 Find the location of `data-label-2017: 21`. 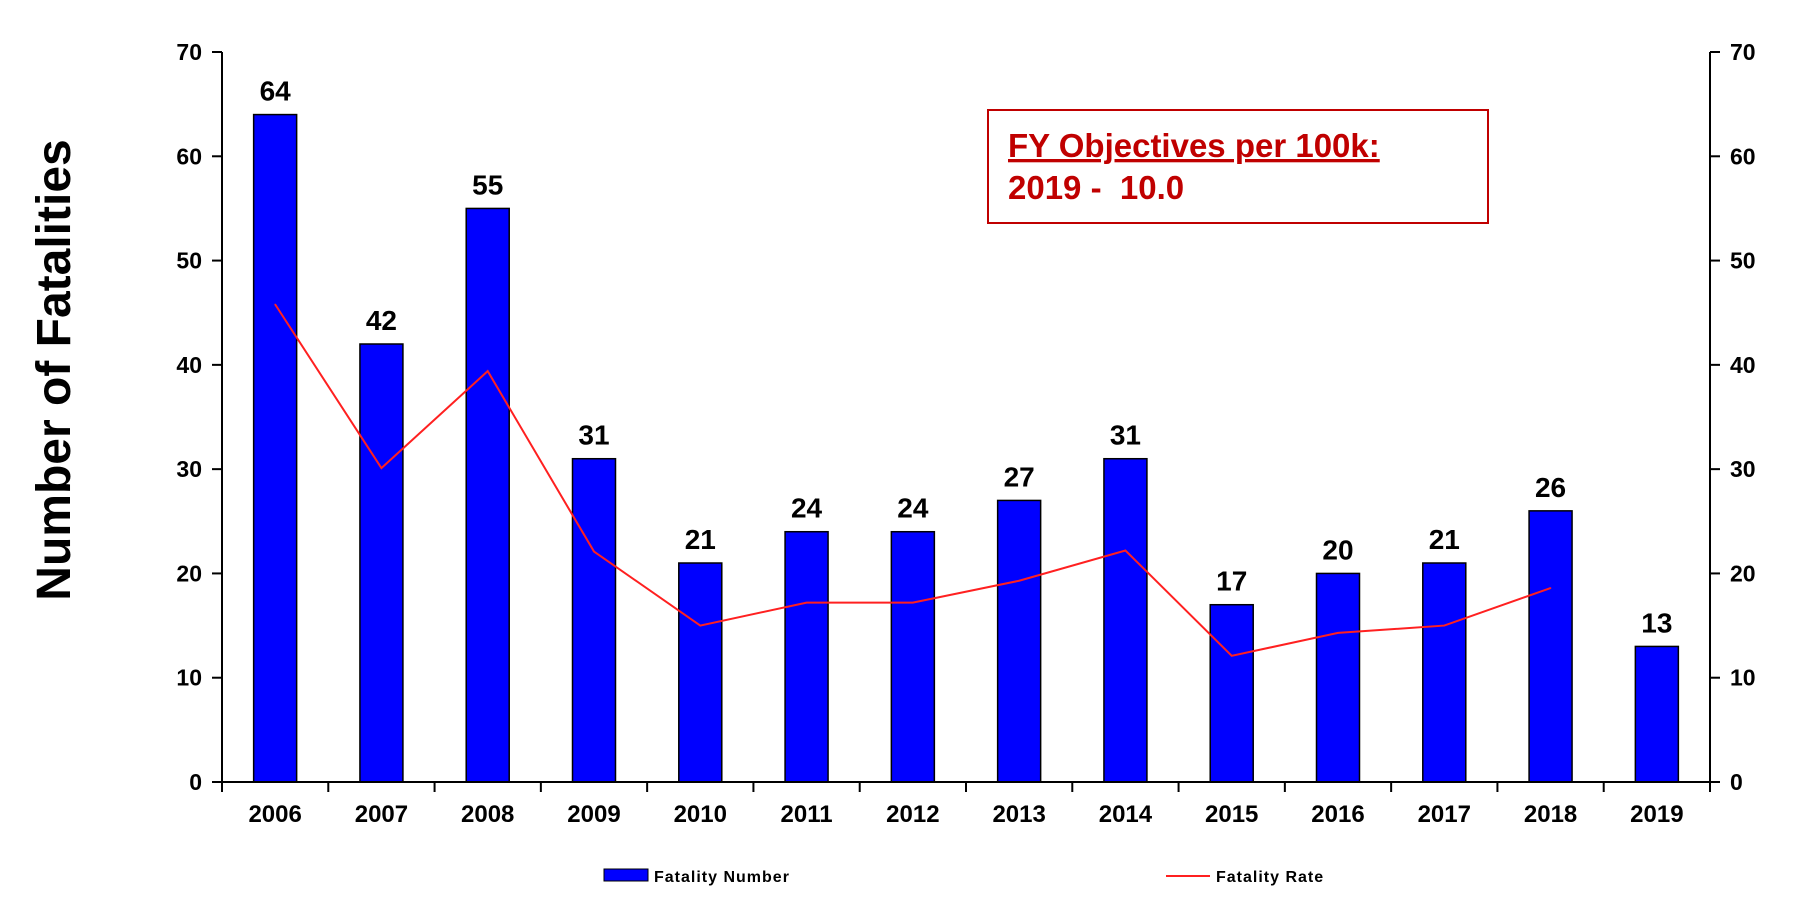

data-label-2017: 21 is located at coordinates (1444, 539).